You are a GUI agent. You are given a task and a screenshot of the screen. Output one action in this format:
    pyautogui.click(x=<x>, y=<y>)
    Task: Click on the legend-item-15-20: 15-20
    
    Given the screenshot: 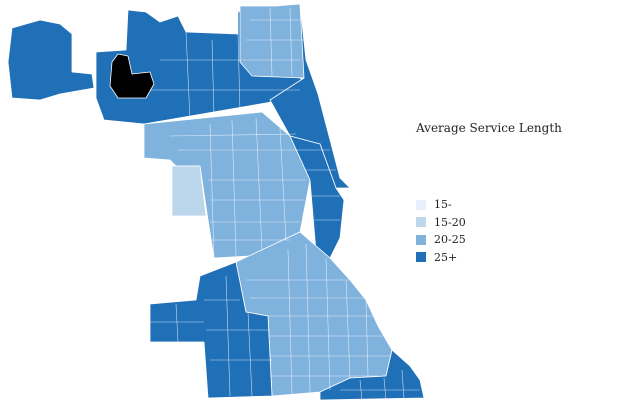 What is the action you would take?
    pyautogui.click(x=441, y=223)
    